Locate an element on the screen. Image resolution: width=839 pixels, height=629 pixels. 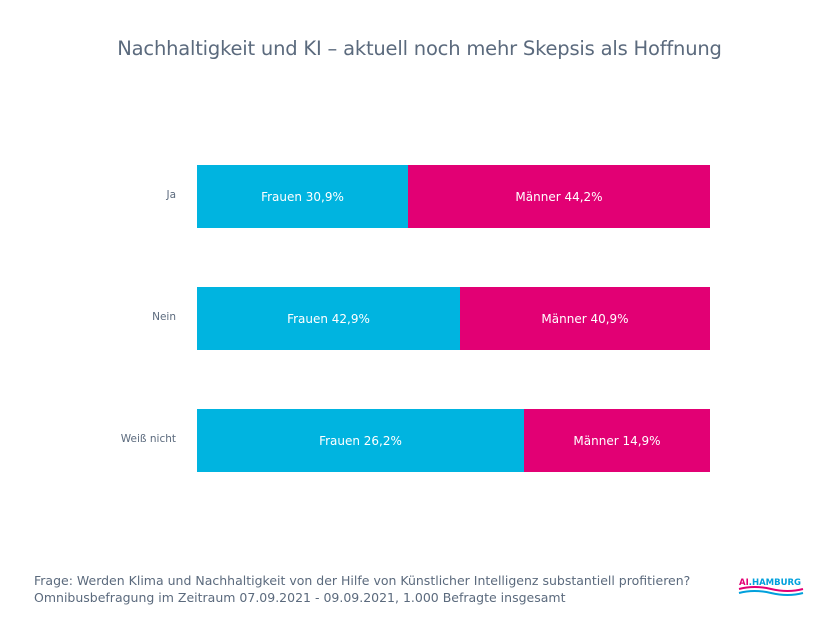
svg-text: AI.HAMBURG is located at coordinates (770, 583).